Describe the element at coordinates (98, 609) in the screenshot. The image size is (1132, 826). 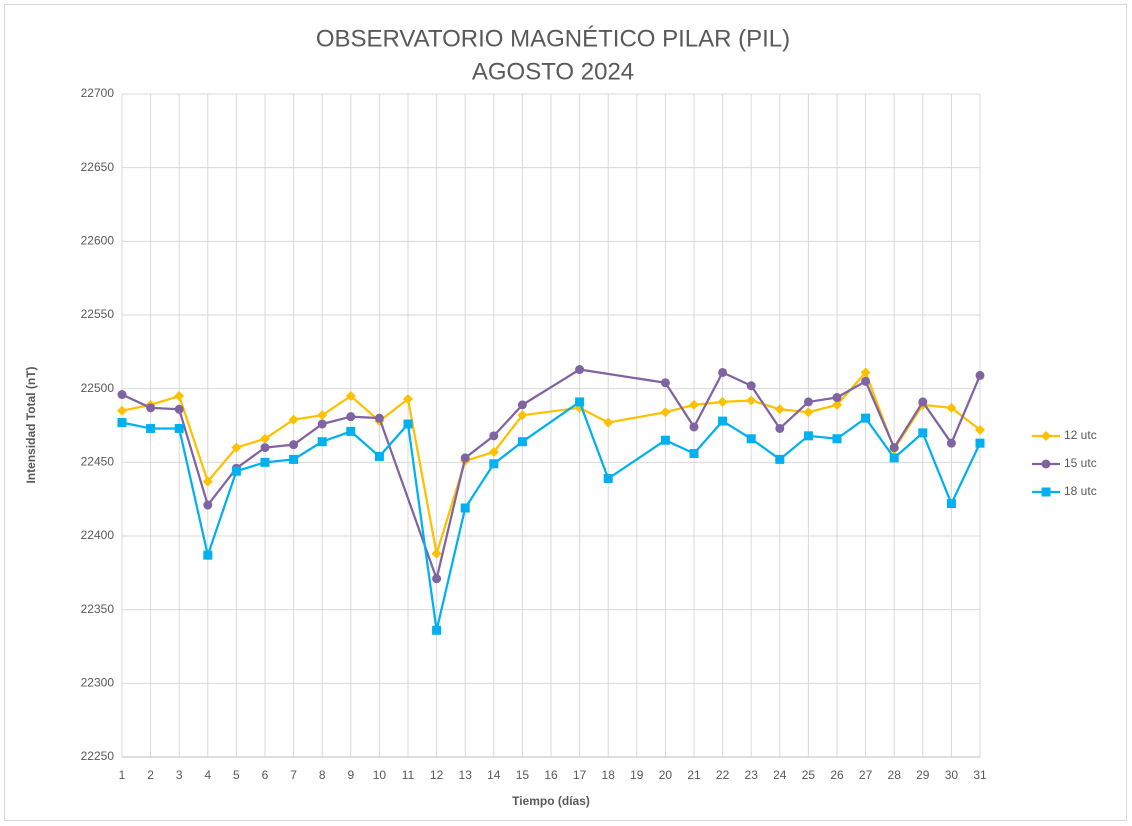
I see `y-tick-label: 22350` at that location.